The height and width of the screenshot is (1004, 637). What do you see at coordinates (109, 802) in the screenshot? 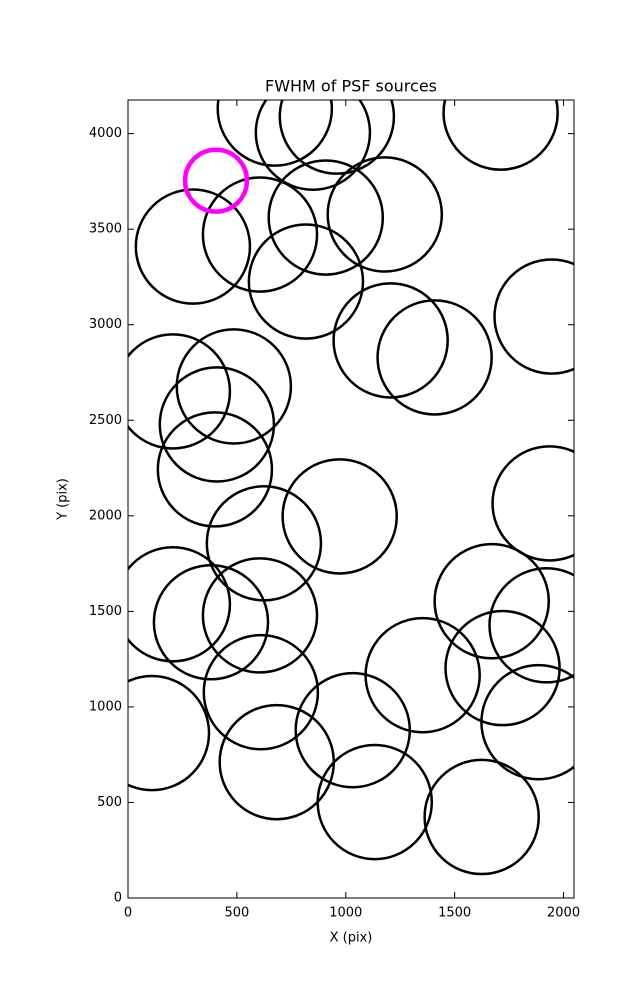
I see `y-tick-label: 500` at bounding box center [109, 802].